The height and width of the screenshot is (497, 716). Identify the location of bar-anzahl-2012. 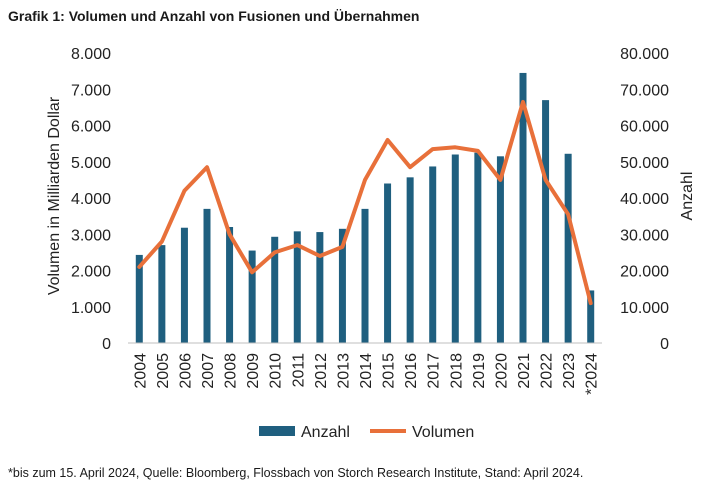
(320, 287).